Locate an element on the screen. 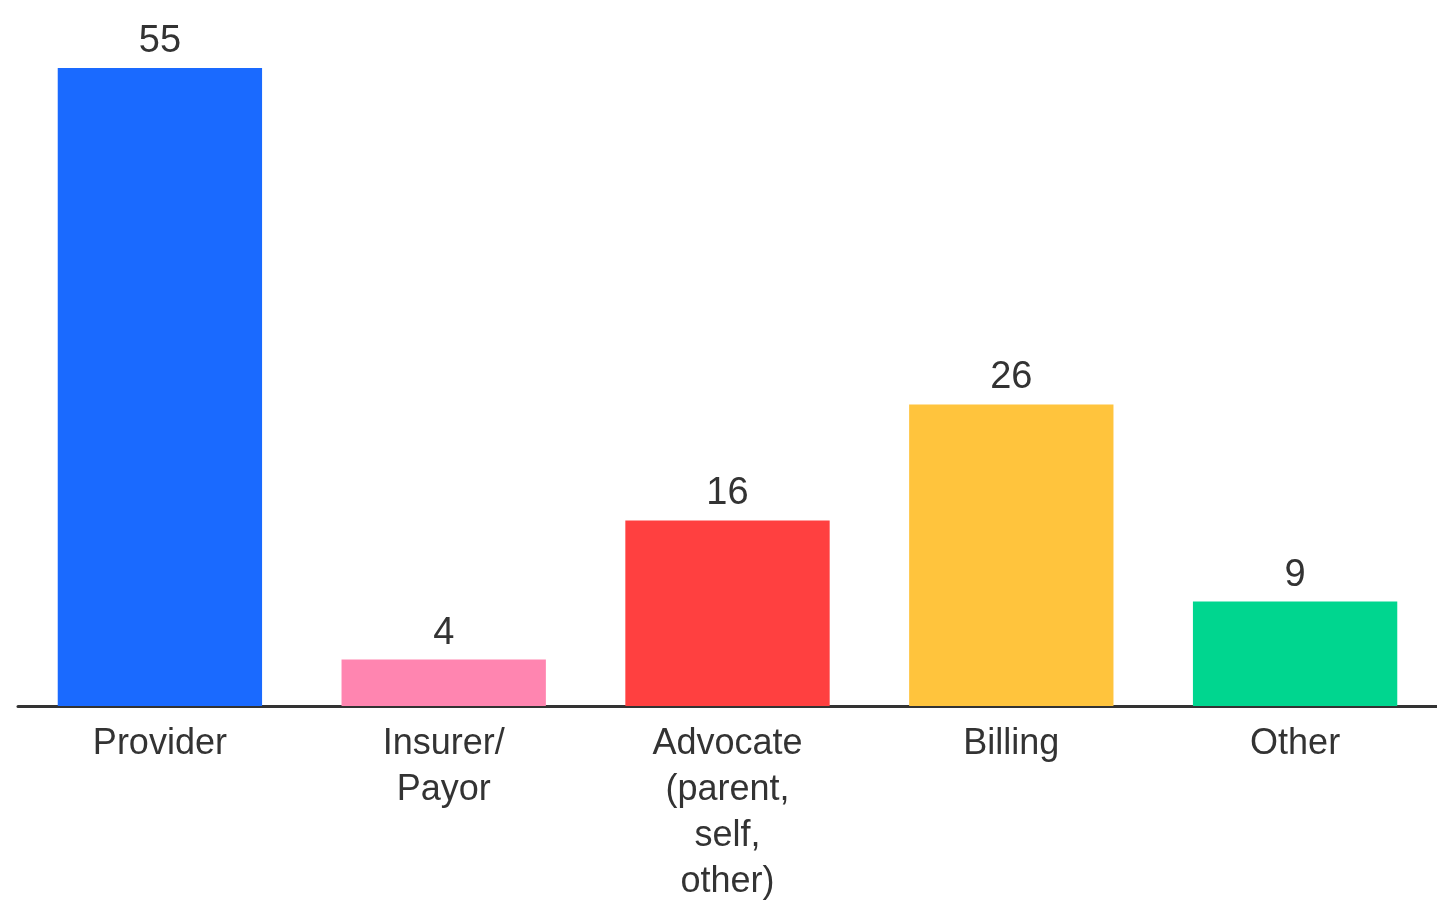  data-label: 16 is located at coordinates (727, 491).